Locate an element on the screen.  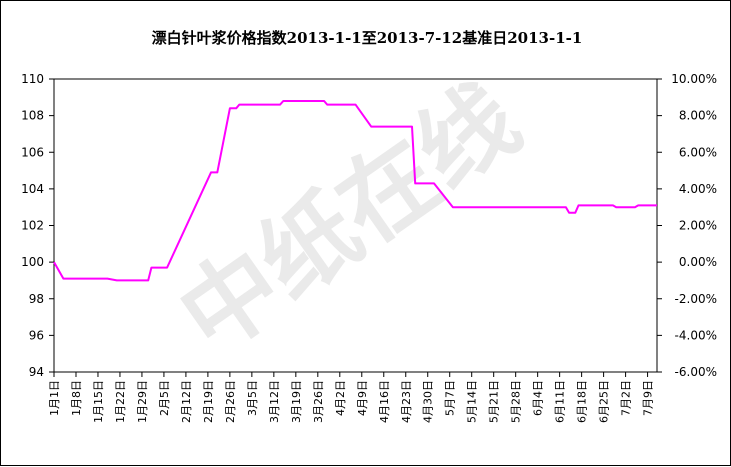
y-tick-label: 98 is located at coordinates (36, 299).